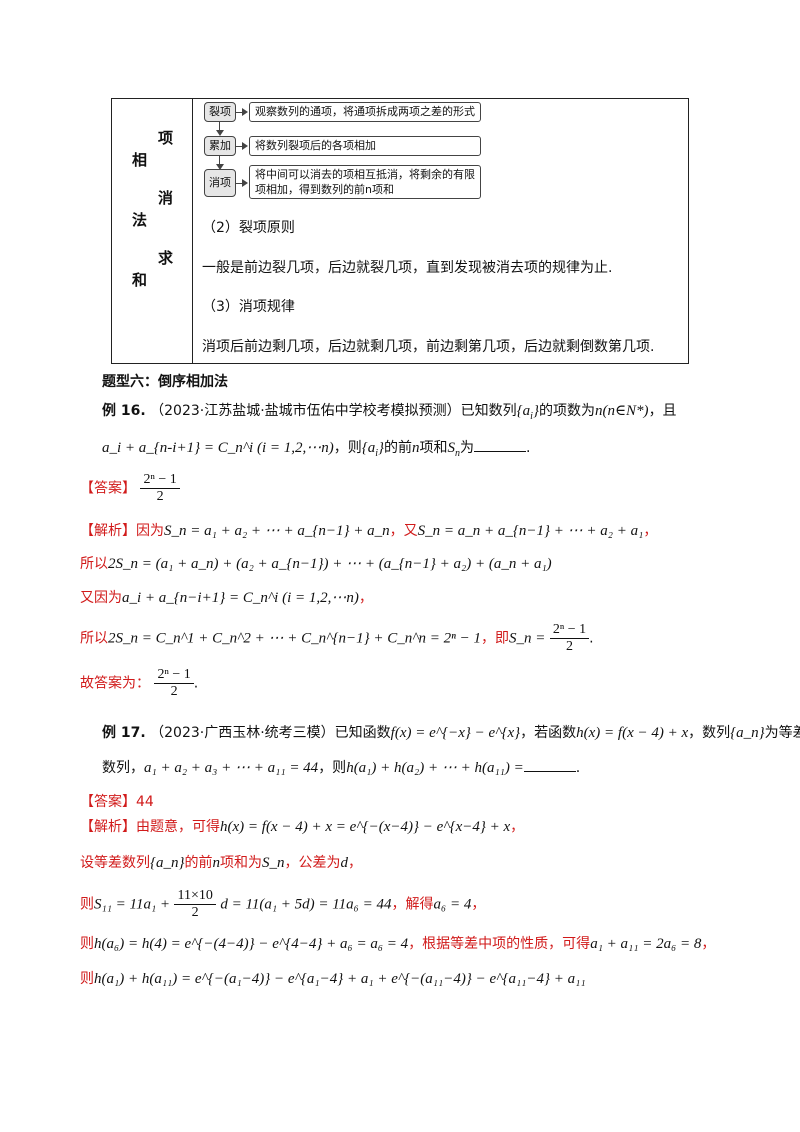  What do you see at coordinates (167, 863) in the screenshot?
I see `ex17-seq2: {a_n}` at bounding box center [167, 863].